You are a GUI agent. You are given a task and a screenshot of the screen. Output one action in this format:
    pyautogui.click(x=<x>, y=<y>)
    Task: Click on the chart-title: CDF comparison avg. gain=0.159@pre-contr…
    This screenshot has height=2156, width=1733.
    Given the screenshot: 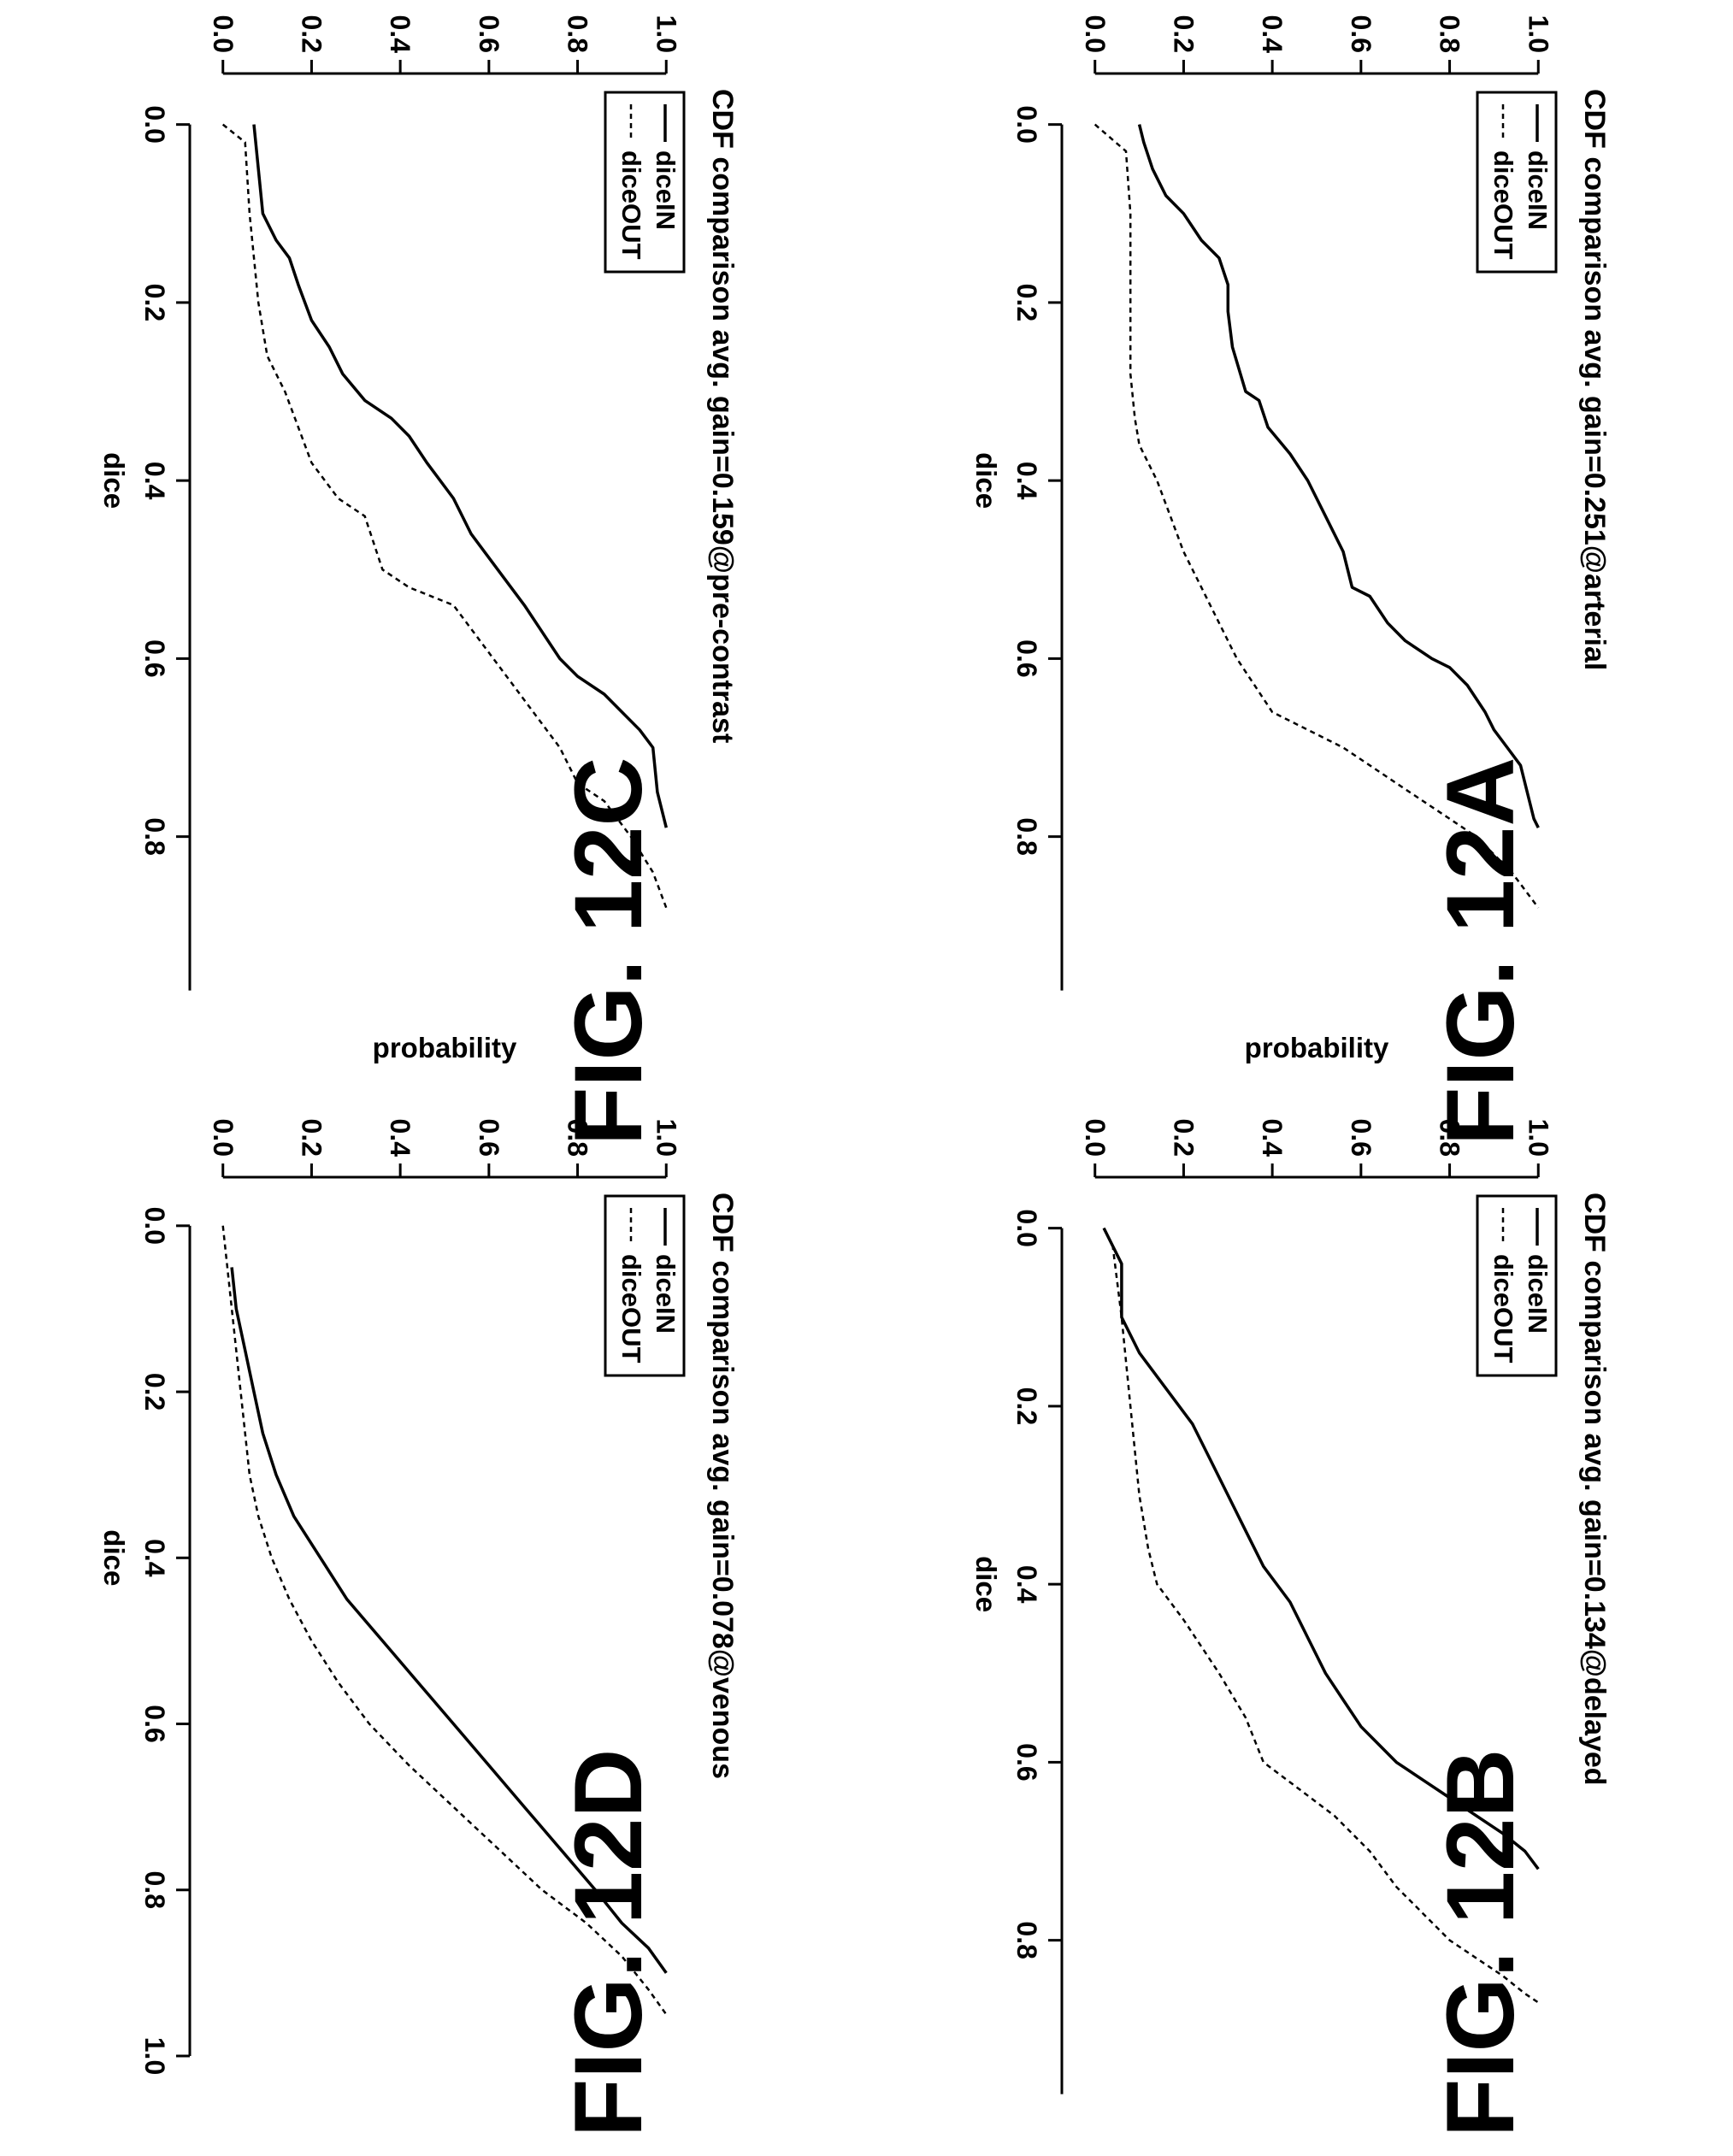 What is the action you would take?
    pyautogui.click(x=722, y=416)
    